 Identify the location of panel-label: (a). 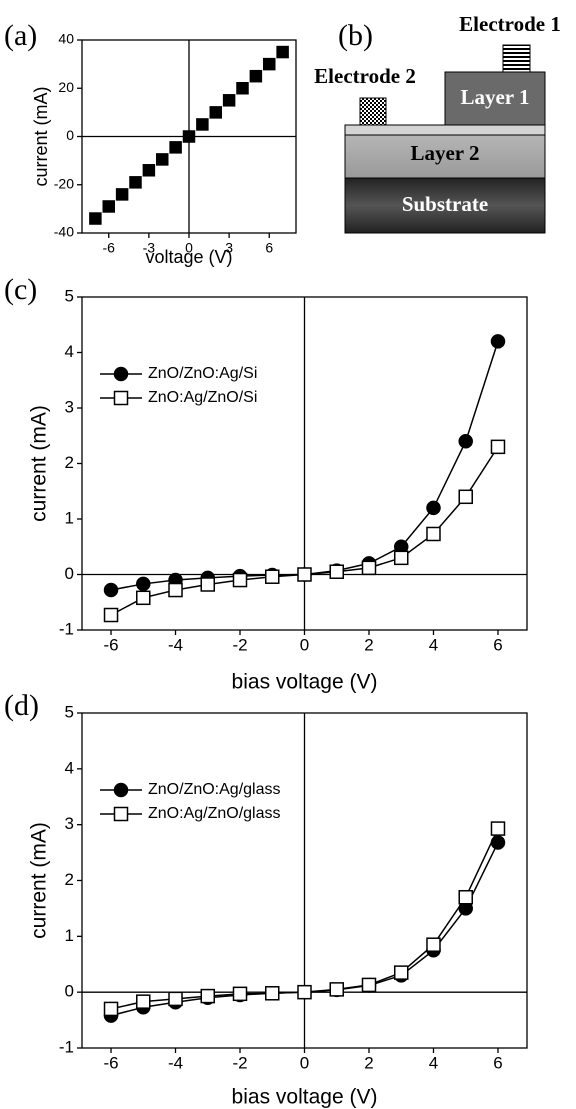
(20, 35).